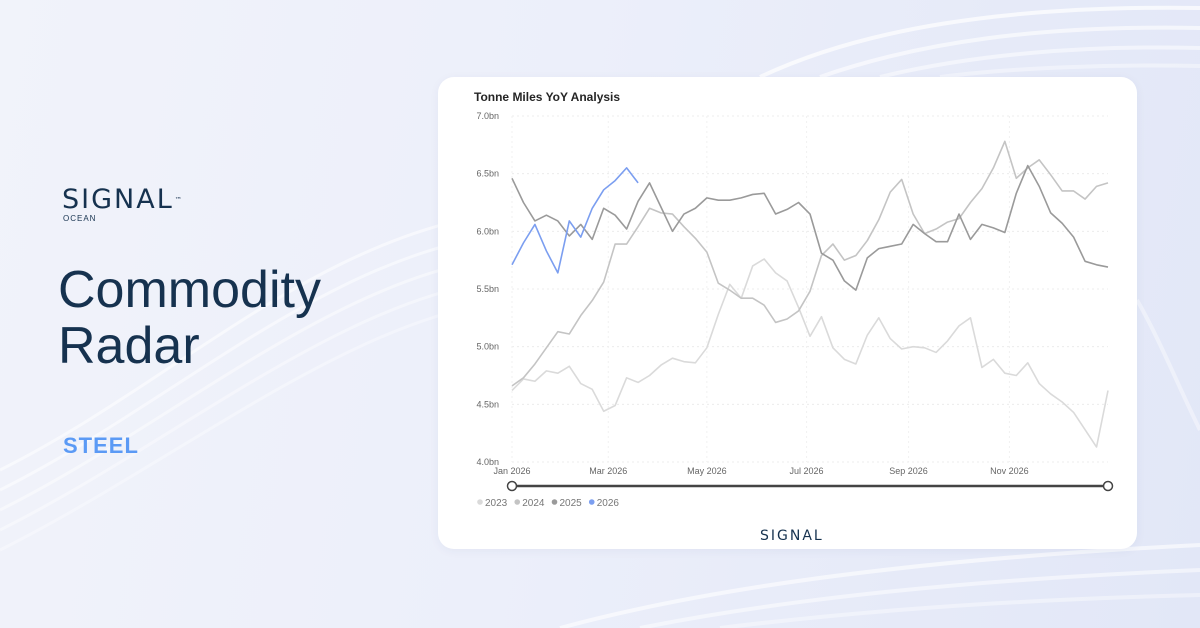  I want to click on y-tick-label: 4.0bn, so click(487, 462).